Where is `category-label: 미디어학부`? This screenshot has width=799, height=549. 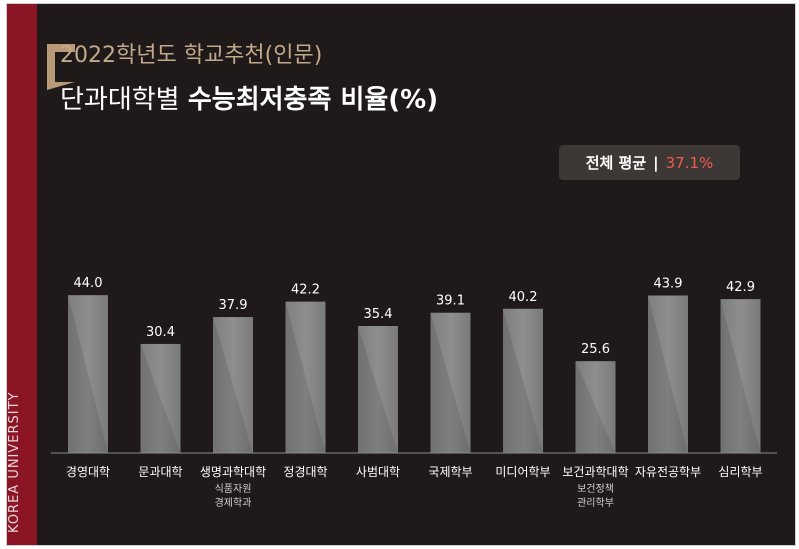 category-label: 미디어학부 is located at coordinates (522, 472).